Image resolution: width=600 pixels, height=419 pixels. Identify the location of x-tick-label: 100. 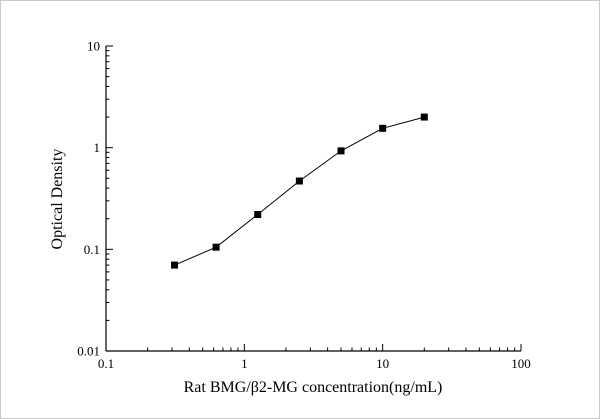
(521, 363).